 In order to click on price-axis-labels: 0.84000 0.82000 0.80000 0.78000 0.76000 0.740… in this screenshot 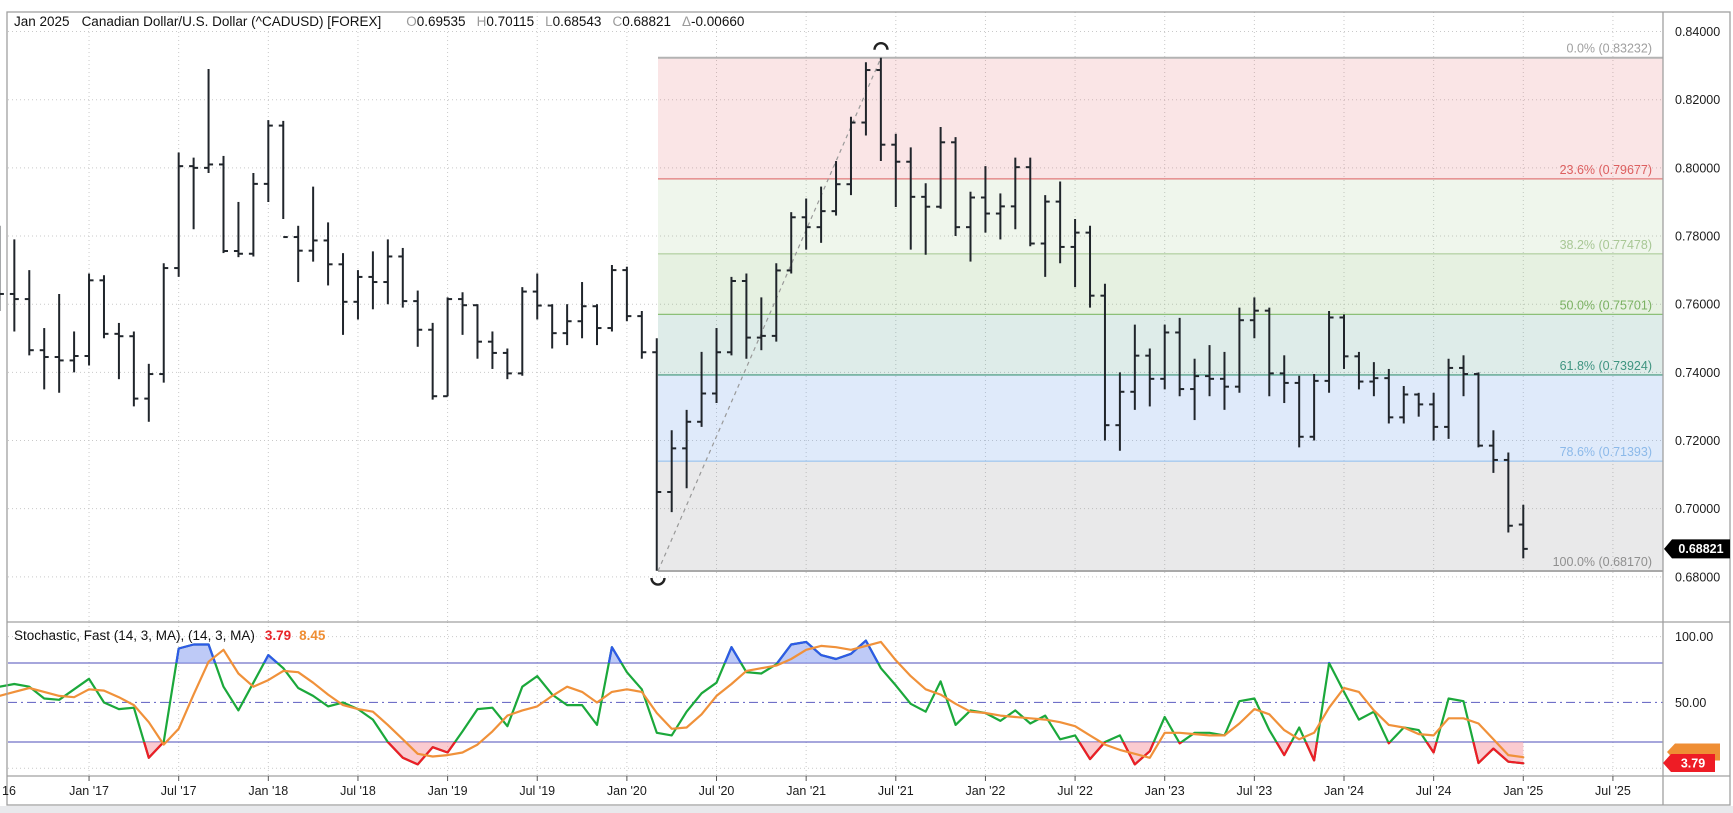, I will do `click(1697, 367)`.